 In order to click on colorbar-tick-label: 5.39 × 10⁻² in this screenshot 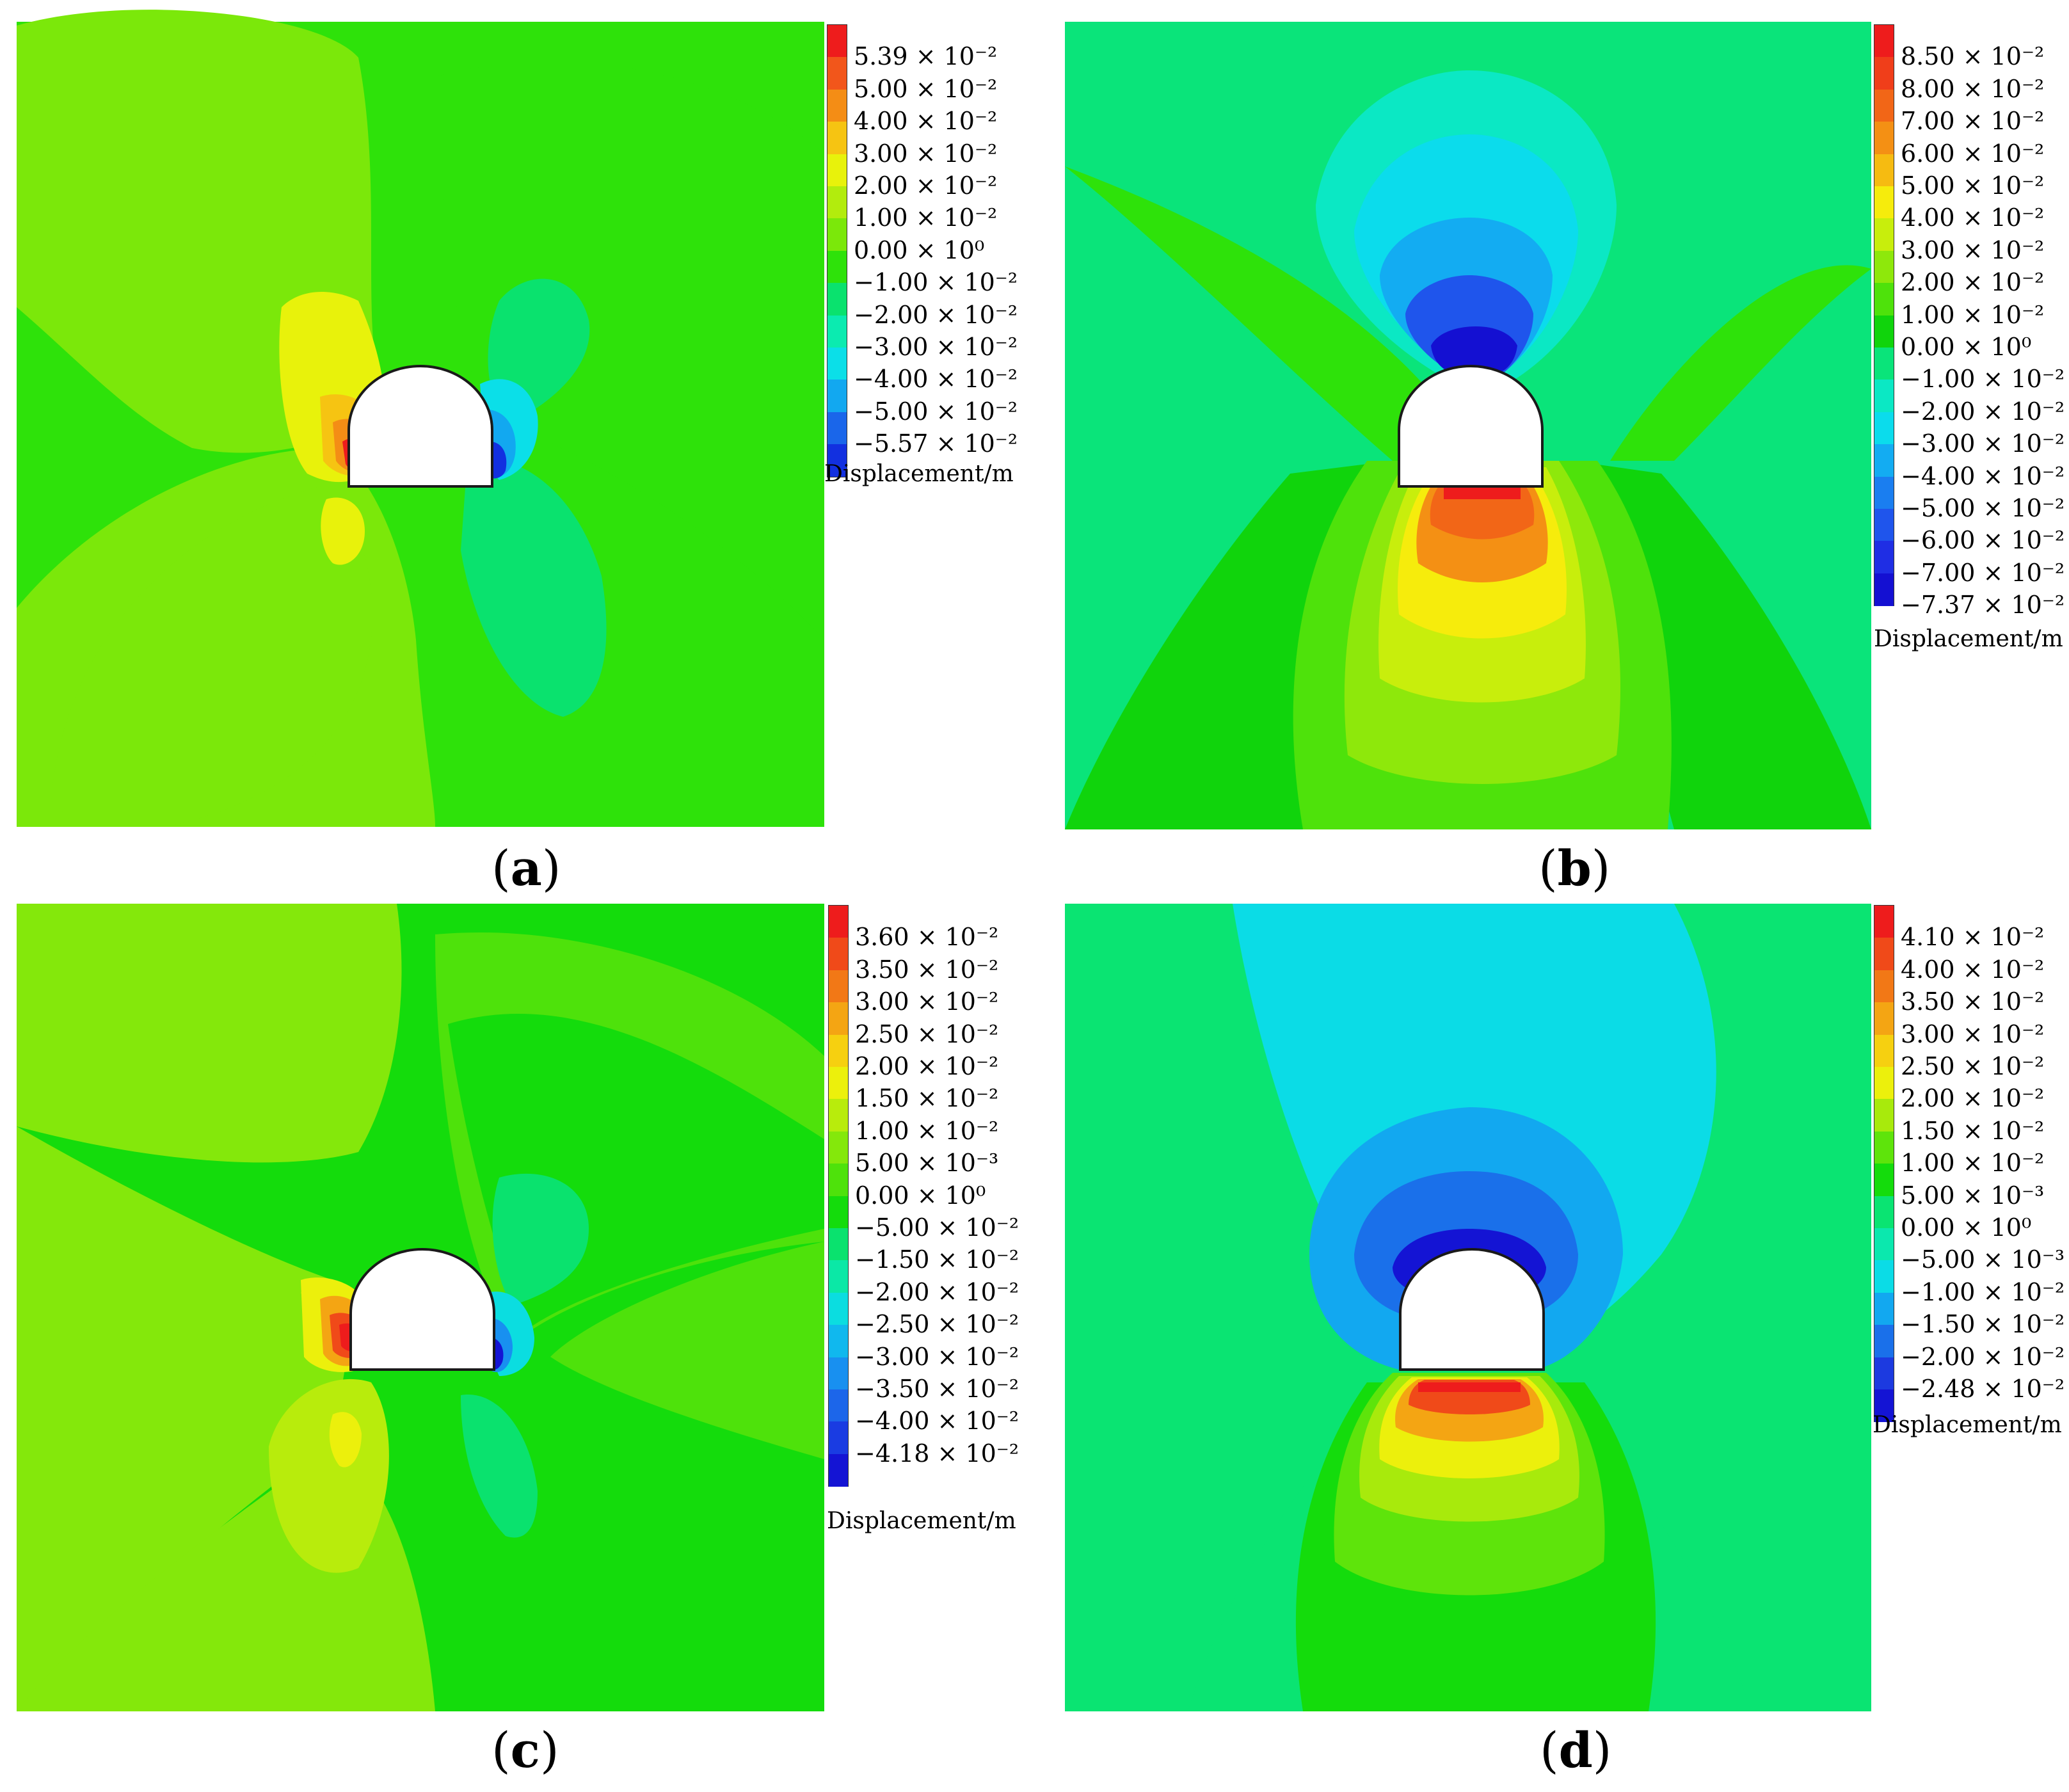, I will do `click(926, 56)`.